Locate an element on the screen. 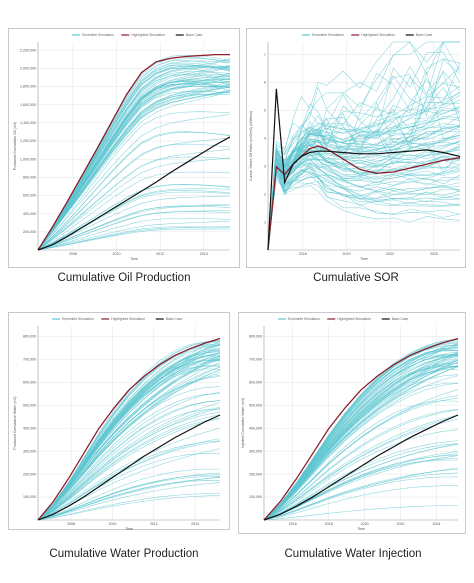 The image size is (474, 583). y-tick-label: 3 is located at coordinates (265, 166).